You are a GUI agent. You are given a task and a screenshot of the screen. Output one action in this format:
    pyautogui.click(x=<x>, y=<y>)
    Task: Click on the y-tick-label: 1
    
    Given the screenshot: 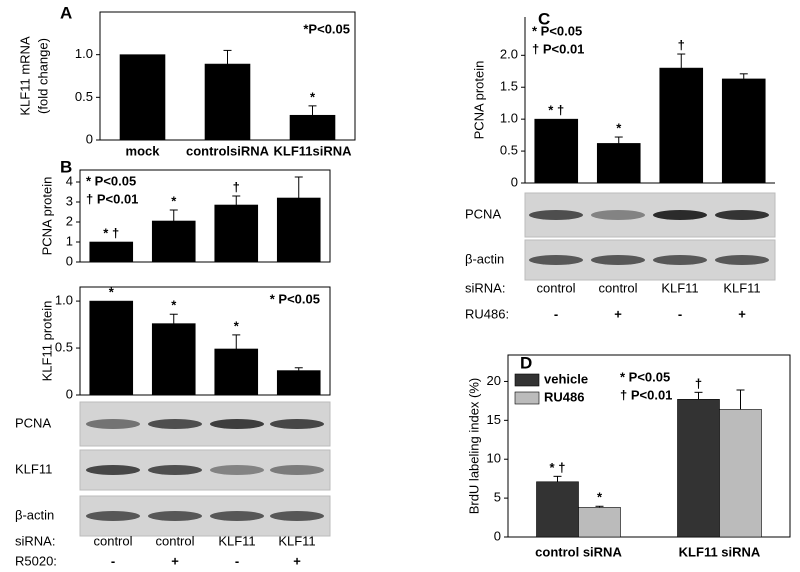 What is the action you would take?
    pyautogui.click(x=69, y=240)
    